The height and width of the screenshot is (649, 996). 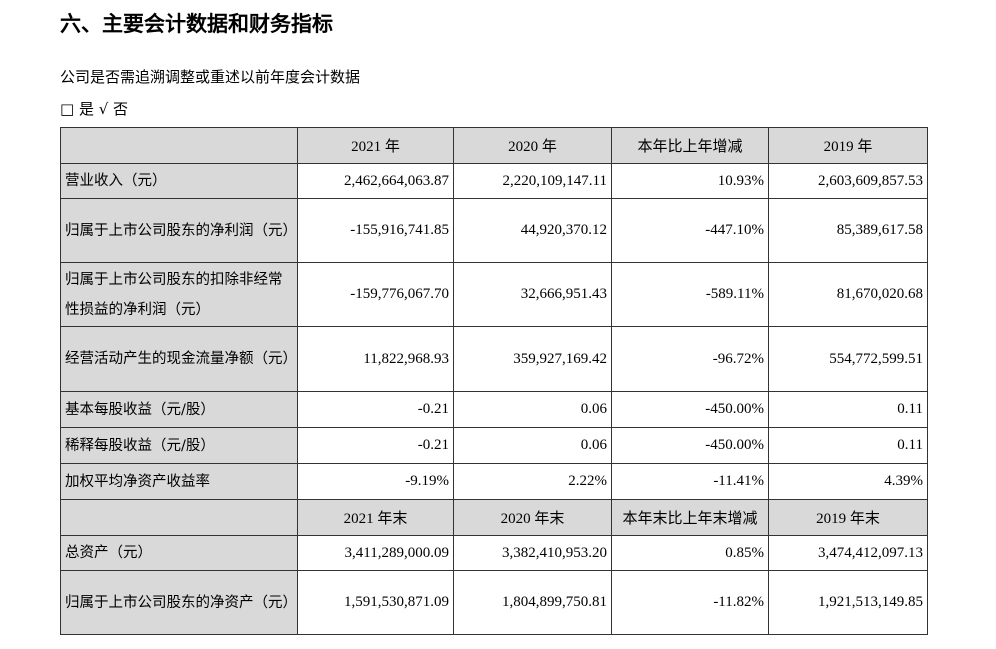 I want to click on table-header-row: 2021 年 2020 年本年比上年增减 2019 年, so click(x=494, y=145).